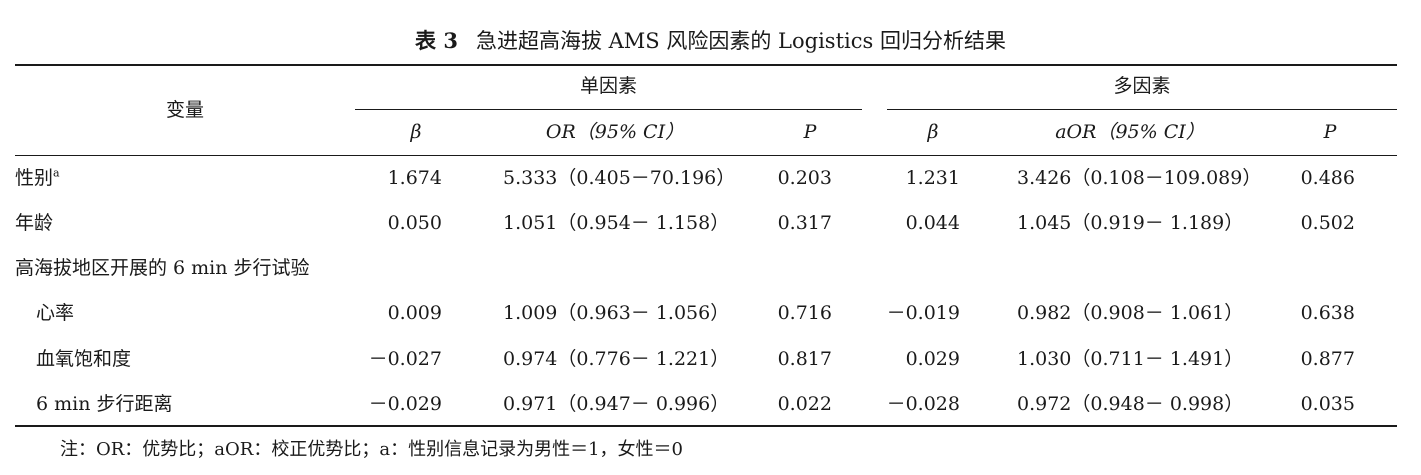  What do you see at coordinates (56, 173) in the screenshot?
I see `footnote-marker: a` at bounding box center [56, 173].